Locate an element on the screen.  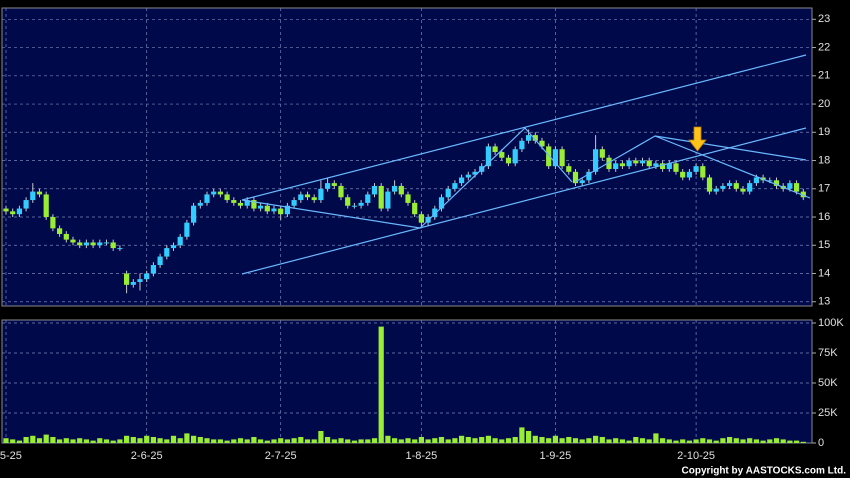
y-tick-label: 23 is located at coordinates (824, 19).